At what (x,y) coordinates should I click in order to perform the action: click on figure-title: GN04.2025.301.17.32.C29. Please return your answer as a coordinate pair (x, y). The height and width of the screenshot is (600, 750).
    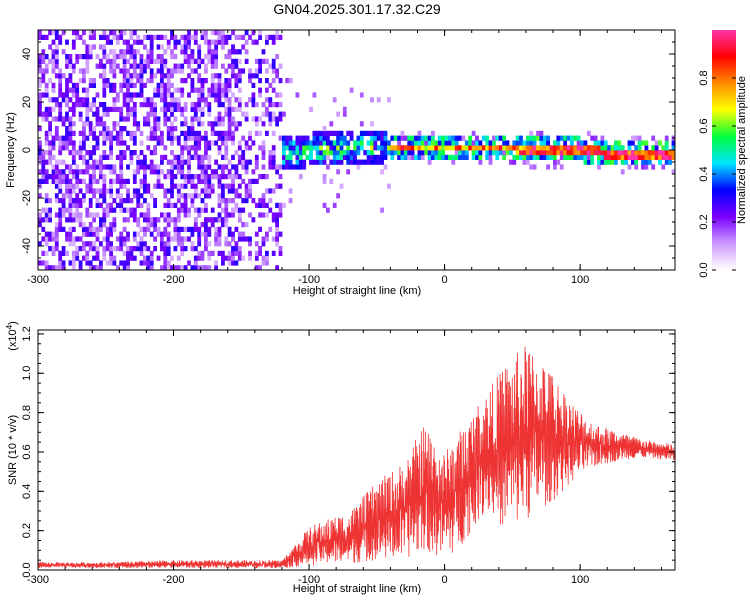
    Looking at the image, I should click on (357, 9).